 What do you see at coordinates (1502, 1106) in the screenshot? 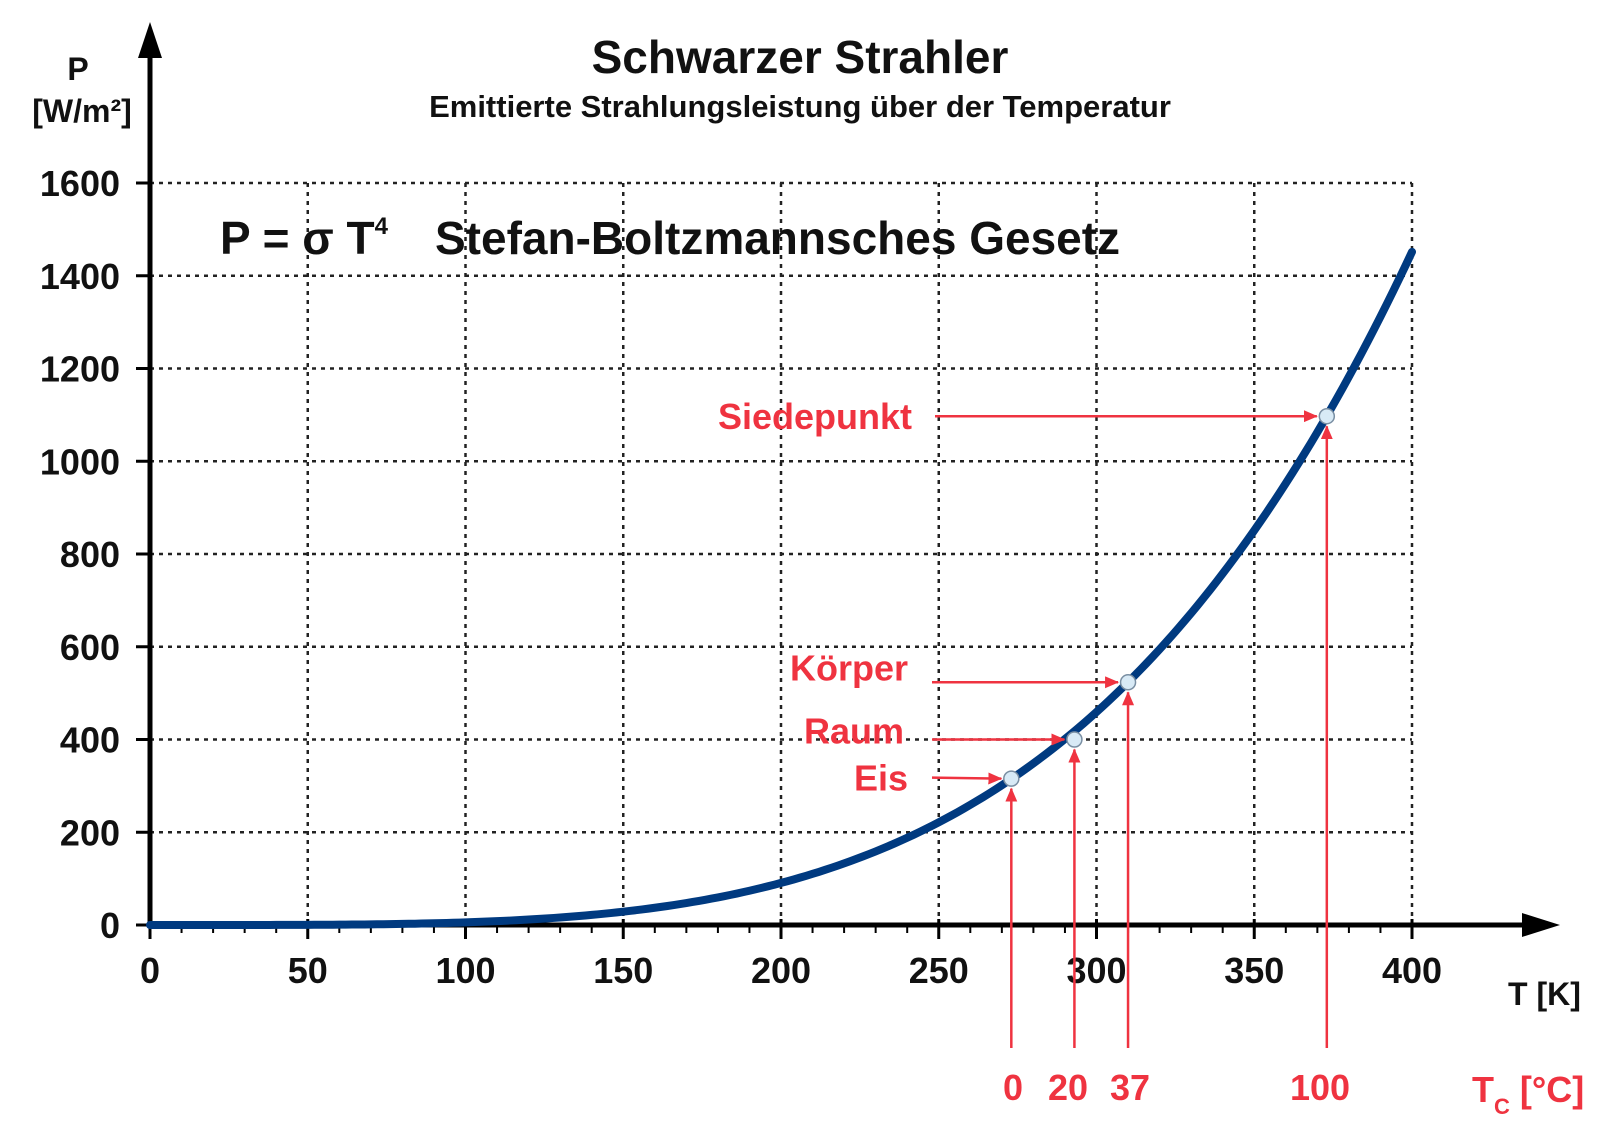
I see `celsius-label-sub: C` at bounding box center [1502, 1106].